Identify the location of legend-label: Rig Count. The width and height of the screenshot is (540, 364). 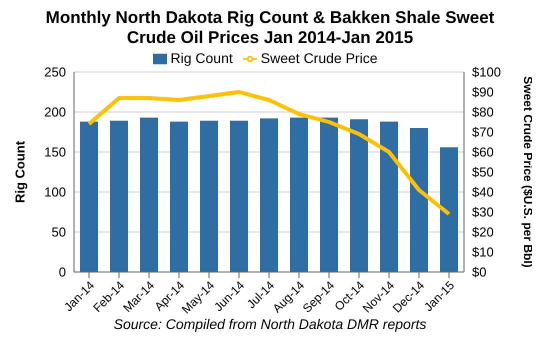
(201, 58).